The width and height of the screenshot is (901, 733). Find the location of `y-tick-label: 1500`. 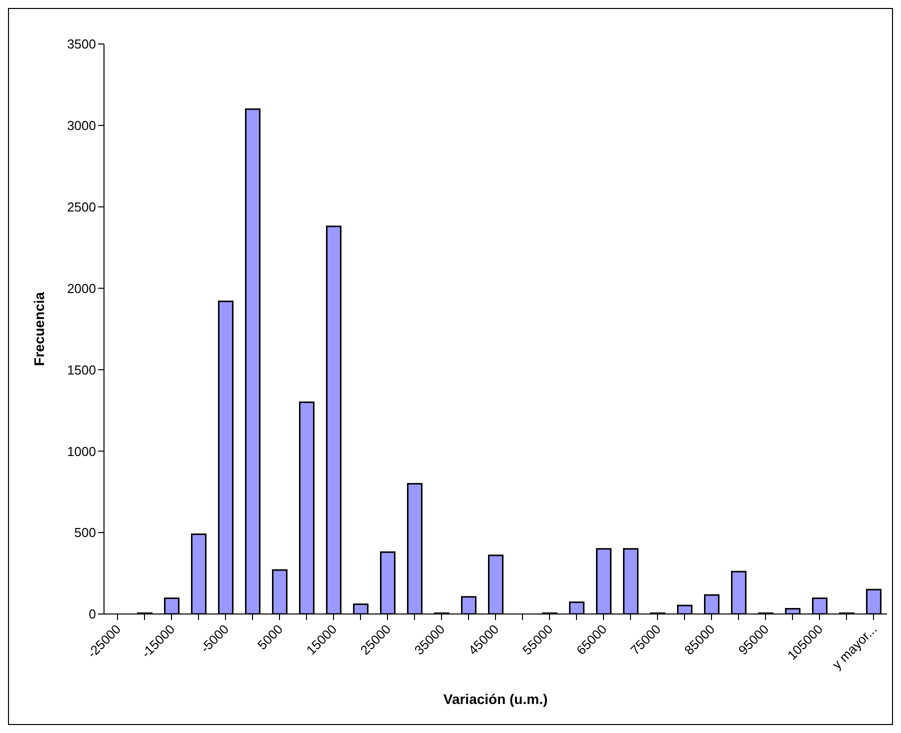

y-tick-label: 1500 is located at coordinates (81, 370).